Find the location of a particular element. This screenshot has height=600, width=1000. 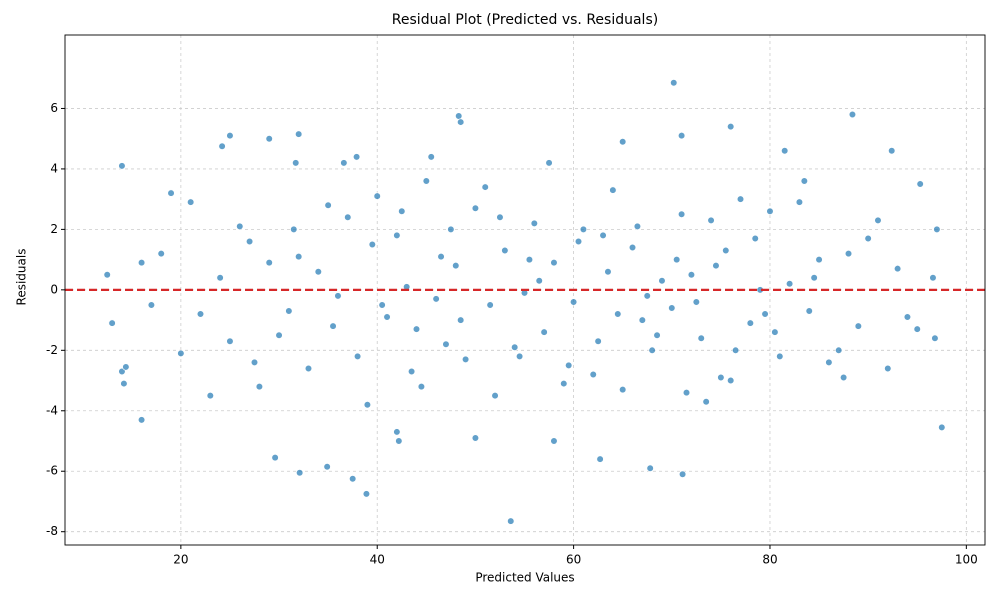

y-axis-label: Residuals is located at coordinates (22, 277).